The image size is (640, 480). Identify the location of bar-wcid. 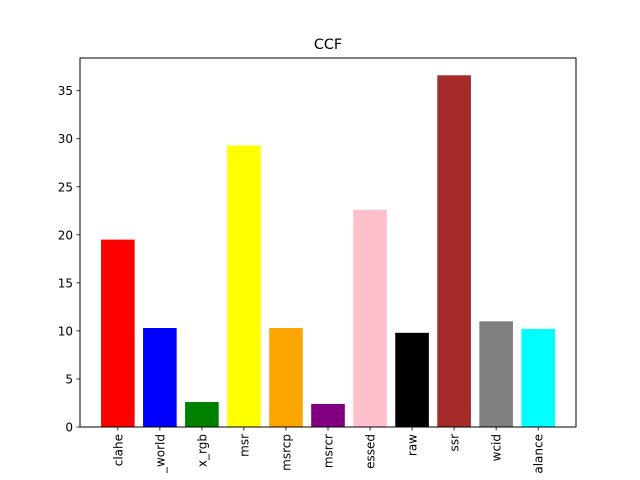
(496, 374).